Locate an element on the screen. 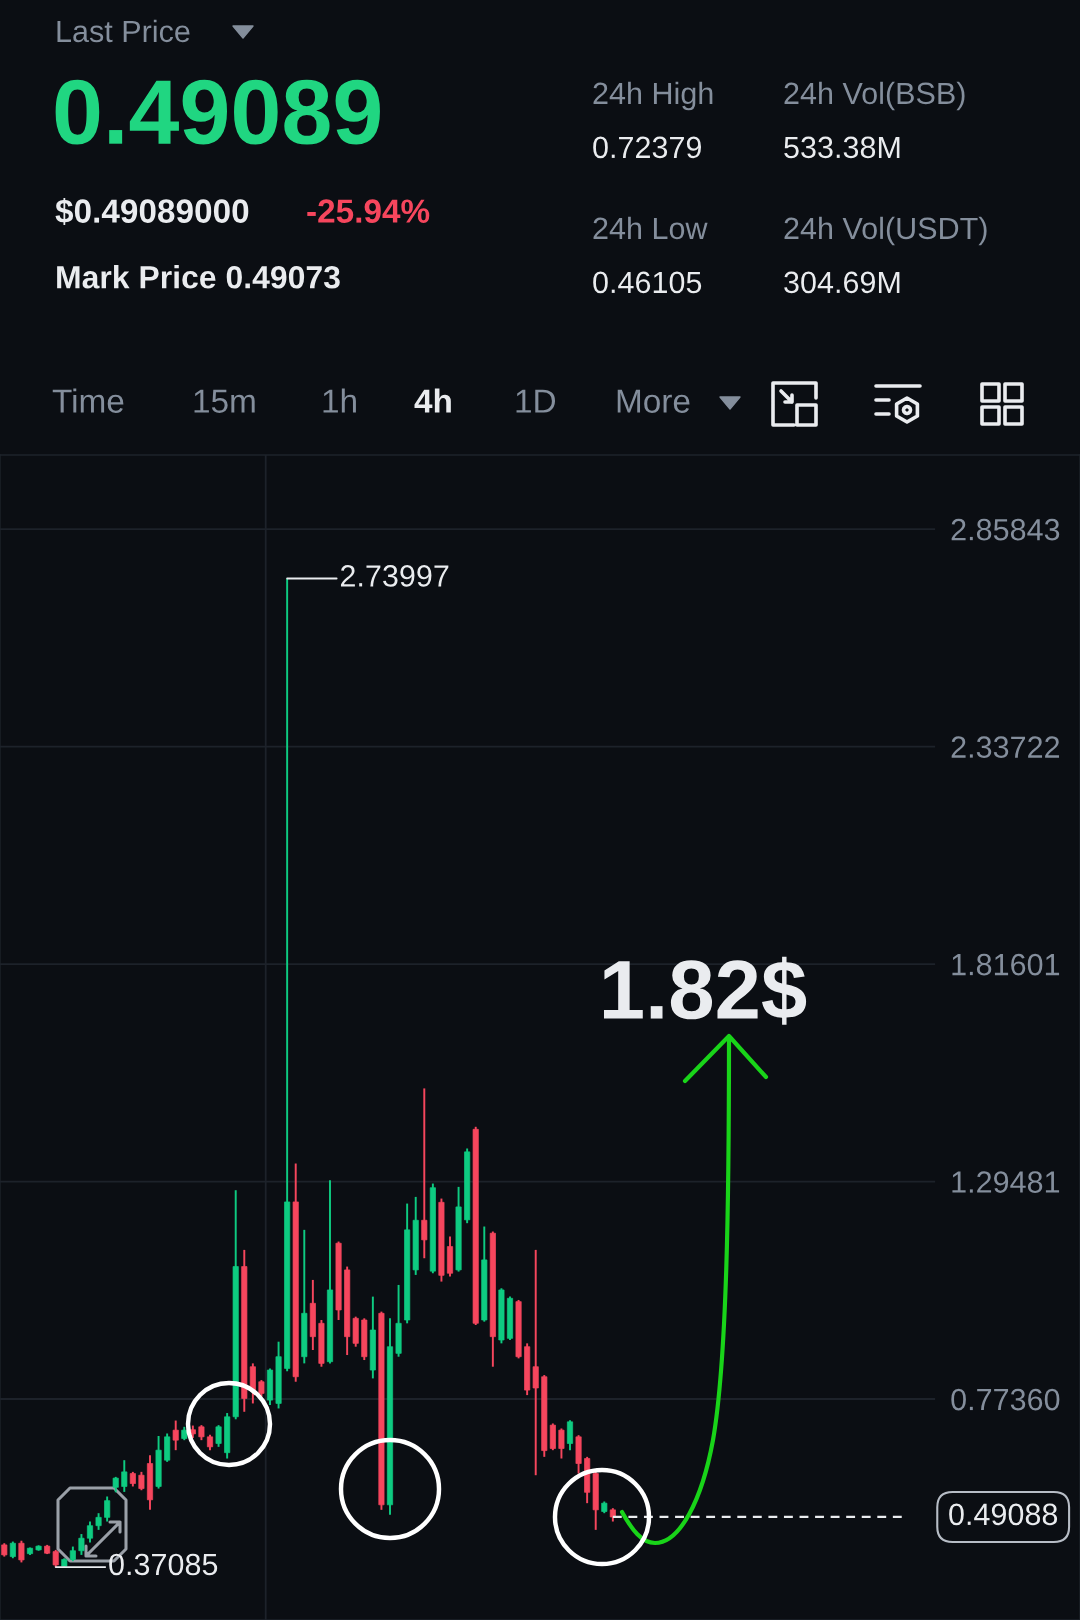 Image resolution: width=1080 pixels, height=1620 pixels. y-tick-label: 0.77360 is located at coordinates (1005, 1399).